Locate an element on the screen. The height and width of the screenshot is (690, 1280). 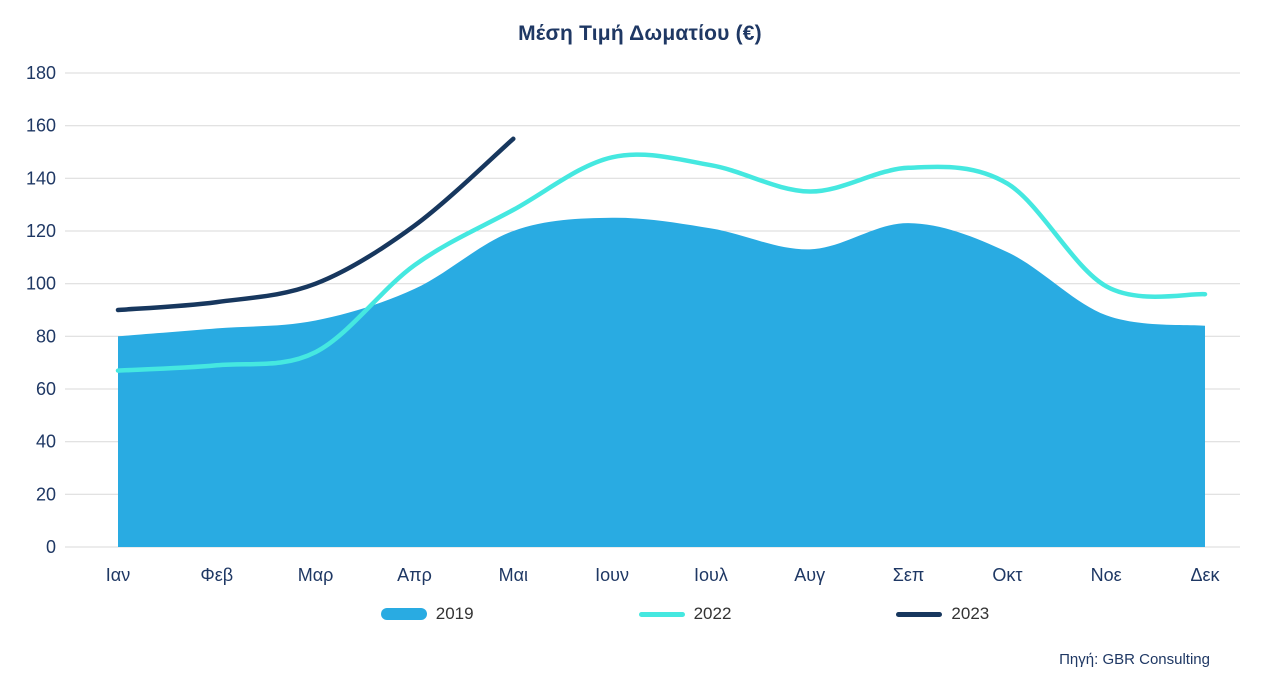
y-axis-label-100: 100 is located at coordinates (41, 284).